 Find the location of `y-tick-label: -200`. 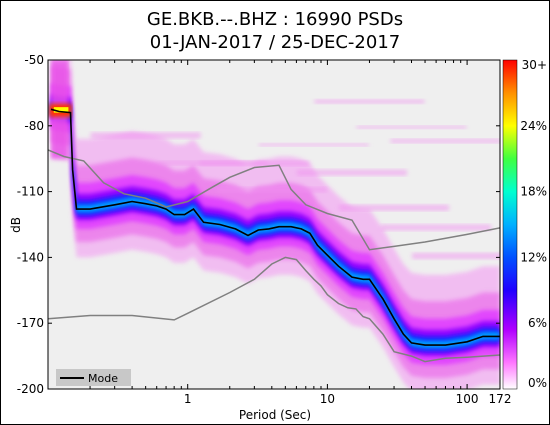

y-tick-label: -200 is located at coordinates (30, 389).